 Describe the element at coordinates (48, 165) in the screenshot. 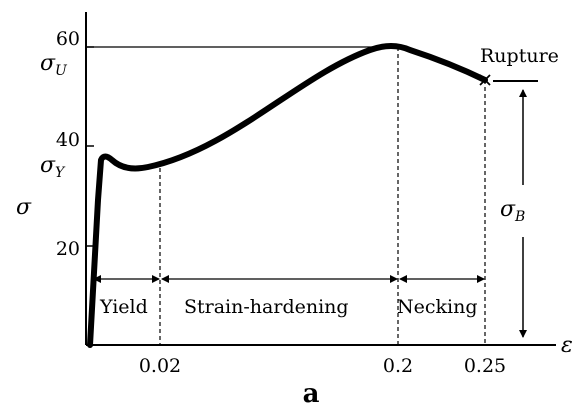

I see `sigma-y-symbol: σ` at that location.